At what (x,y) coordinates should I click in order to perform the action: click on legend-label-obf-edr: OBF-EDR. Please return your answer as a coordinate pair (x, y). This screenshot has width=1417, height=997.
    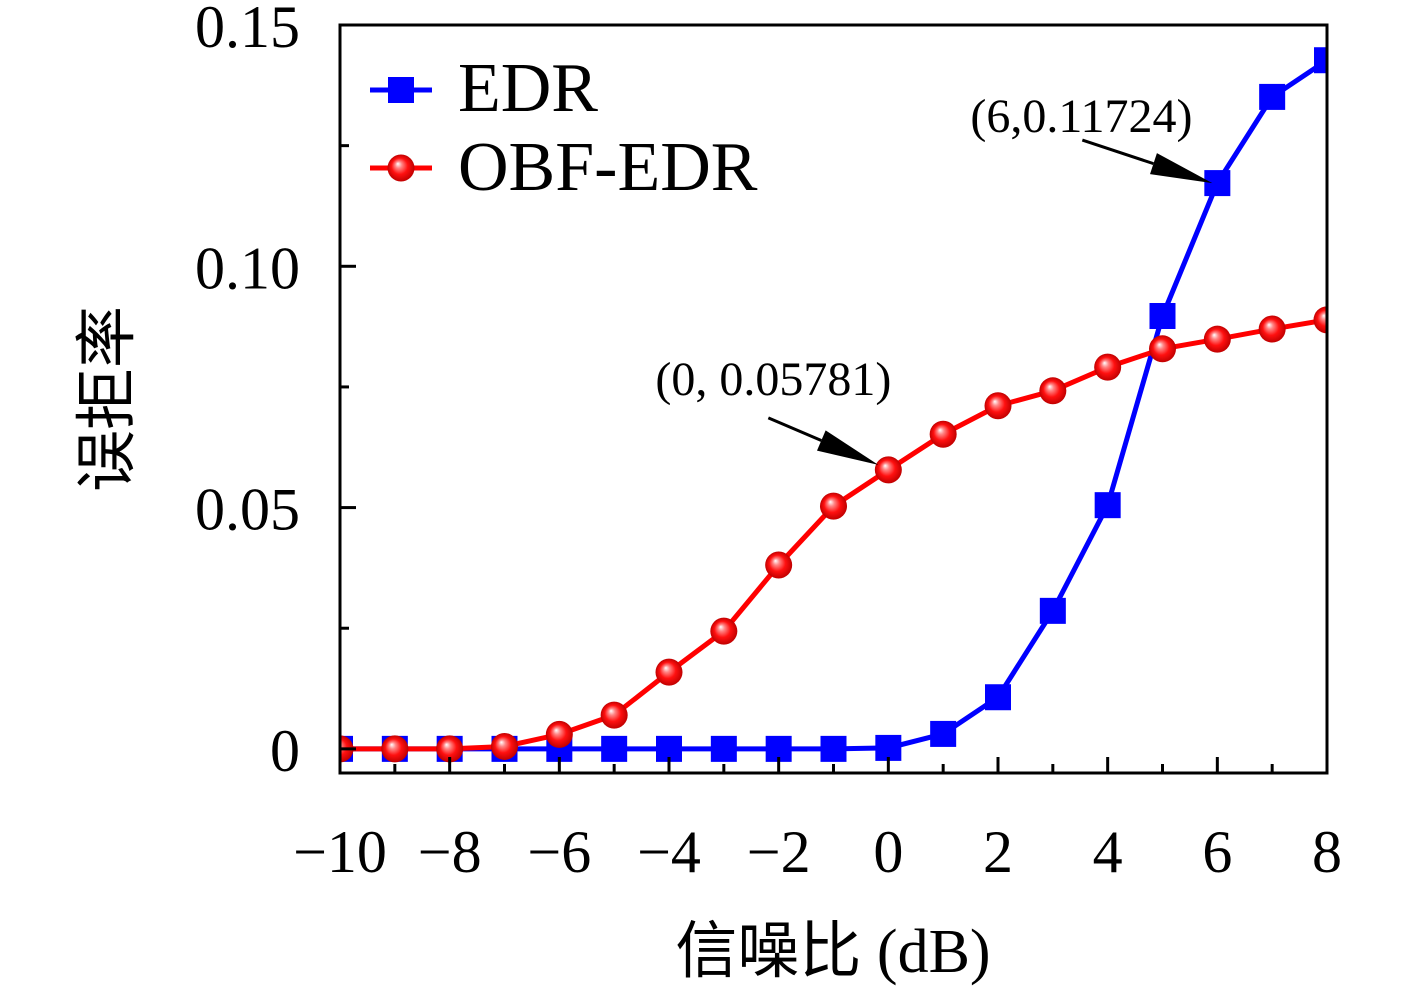
    Looking at the image, I should click on (608, 167).